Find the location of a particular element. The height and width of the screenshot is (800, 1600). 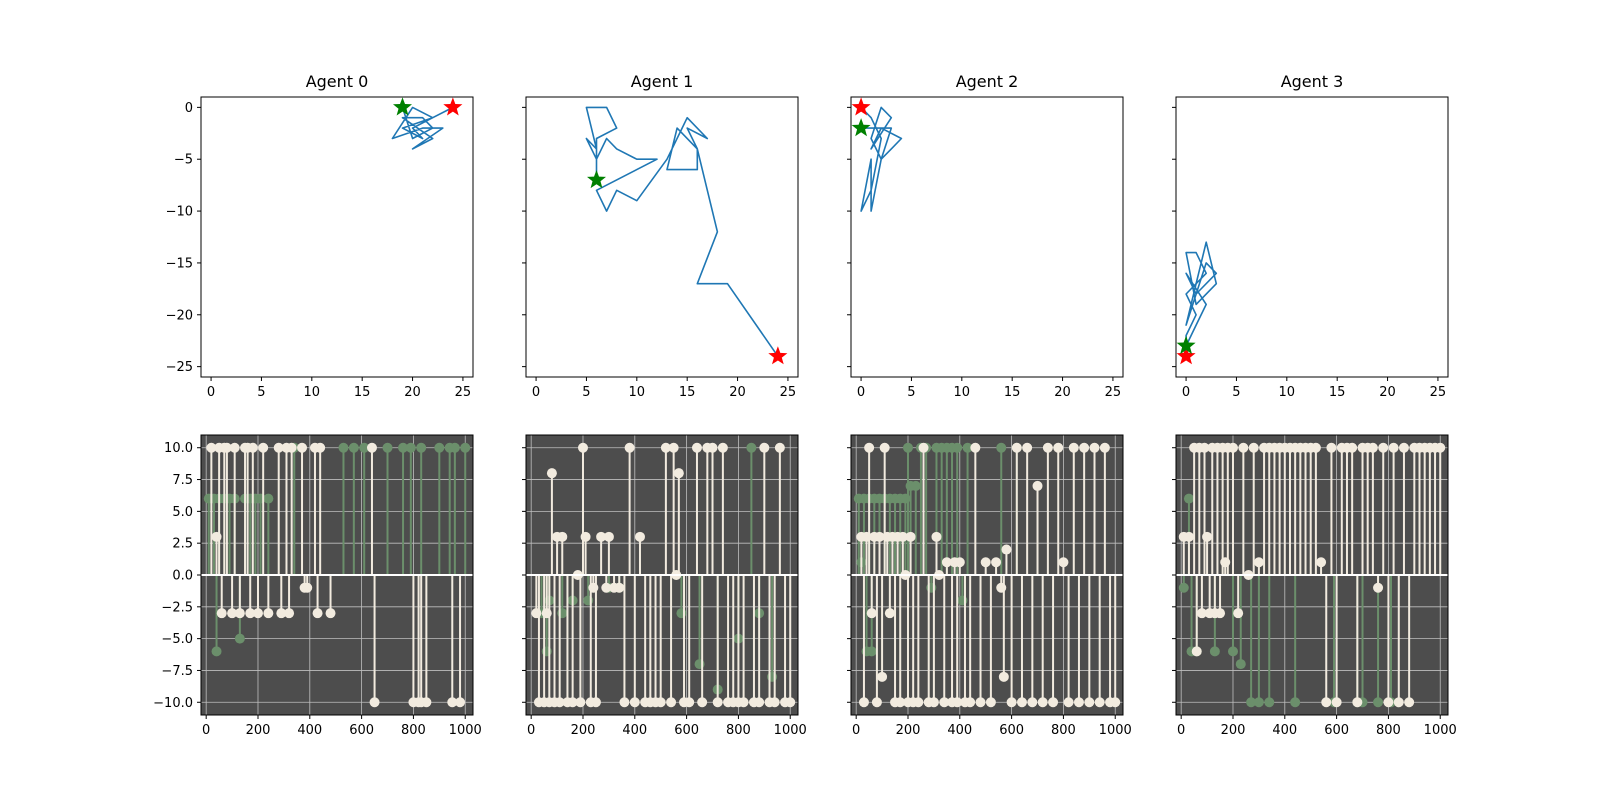

panel-3: 0 5 10 15 20 25 Agent 3 is located at coordinates (1310, 236).